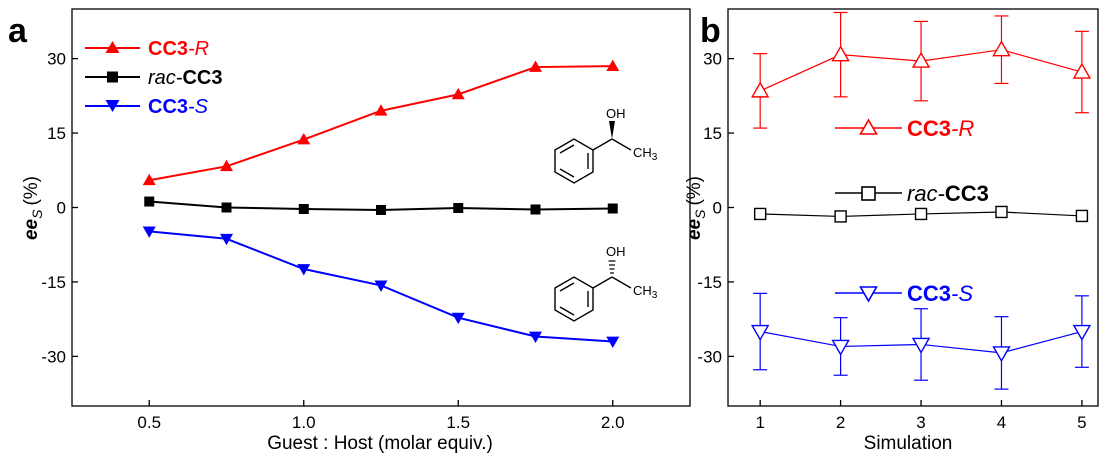  I want to click on legend-marker-triangle-down-open, so click(868, 294).